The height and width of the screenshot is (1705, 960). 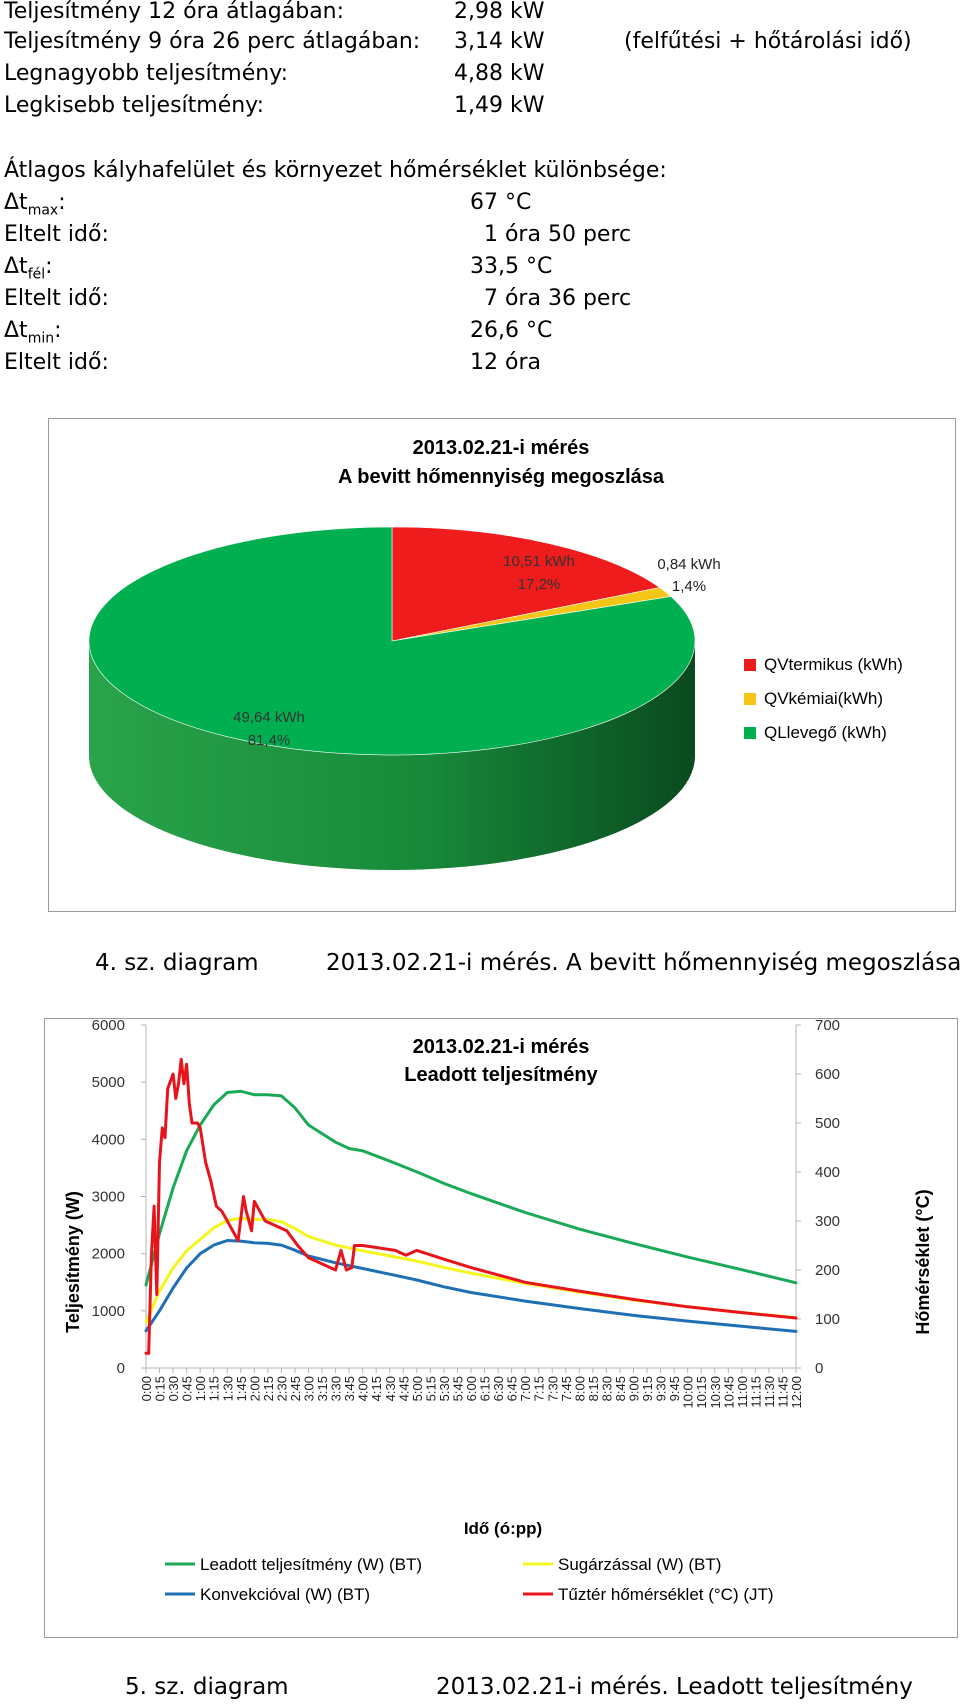 I want to click on x-tick-label: 10:00, so click(x=688, y=1392).